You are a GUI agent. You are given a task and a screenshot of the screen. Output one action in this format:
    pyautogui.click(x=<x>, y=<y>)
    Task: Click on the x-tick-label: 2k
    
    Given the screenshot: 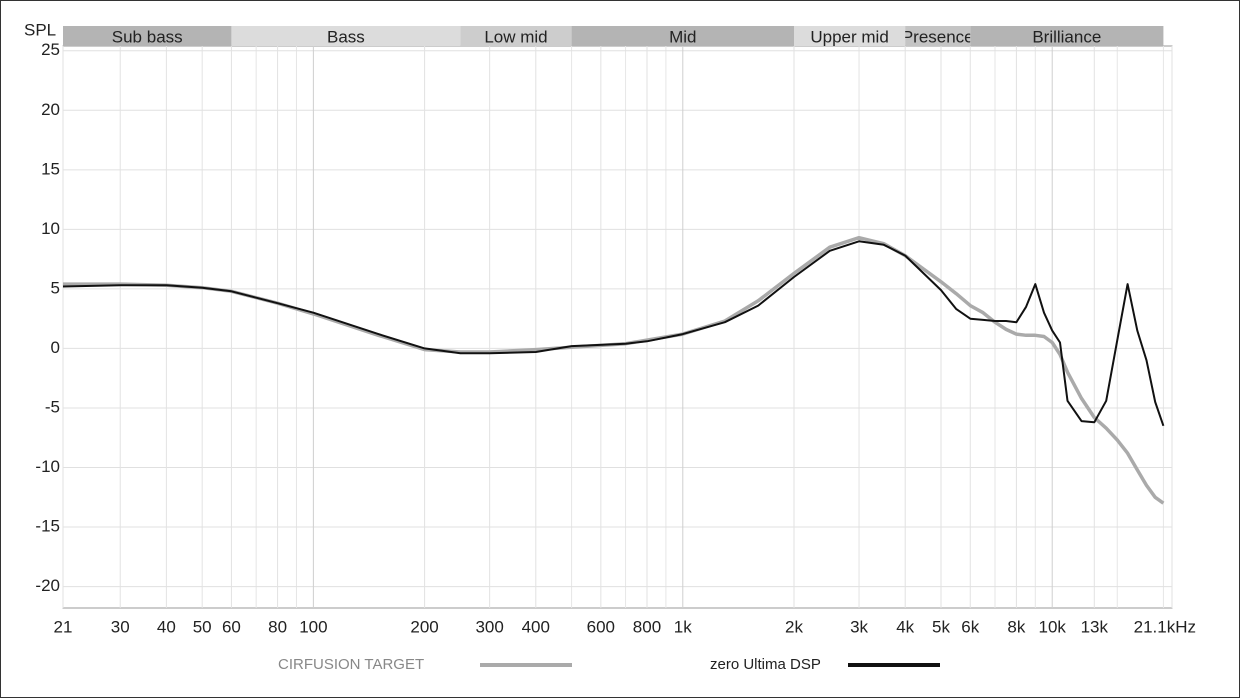 What is the action you would take?
    pyautogui.click(x=794, y=626)
    